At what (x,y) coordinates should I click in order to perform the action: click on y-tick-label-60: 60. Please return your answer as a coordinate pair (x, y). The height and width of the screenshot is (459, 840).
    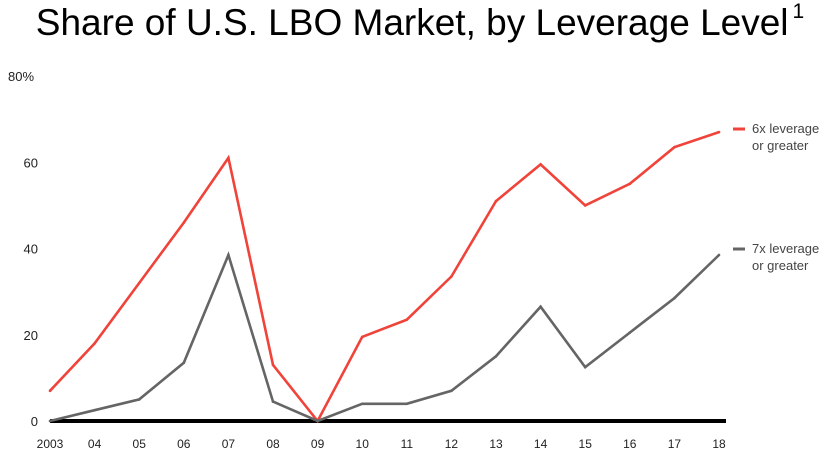
    Looking at the image, I should click on (31, 162).